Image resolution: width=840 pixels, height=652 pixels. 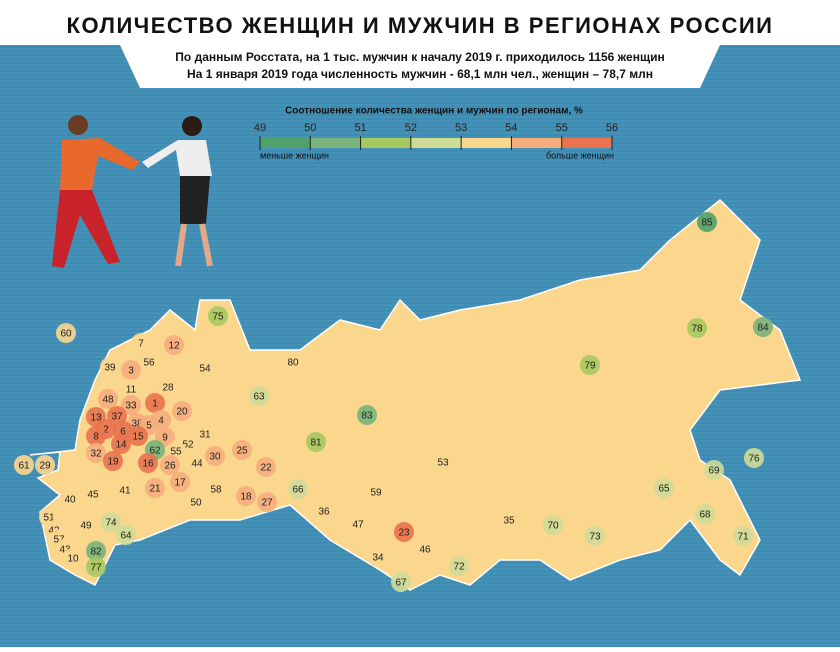 I want to click on legend-tick-label: 52, so click(x=411, y=128).